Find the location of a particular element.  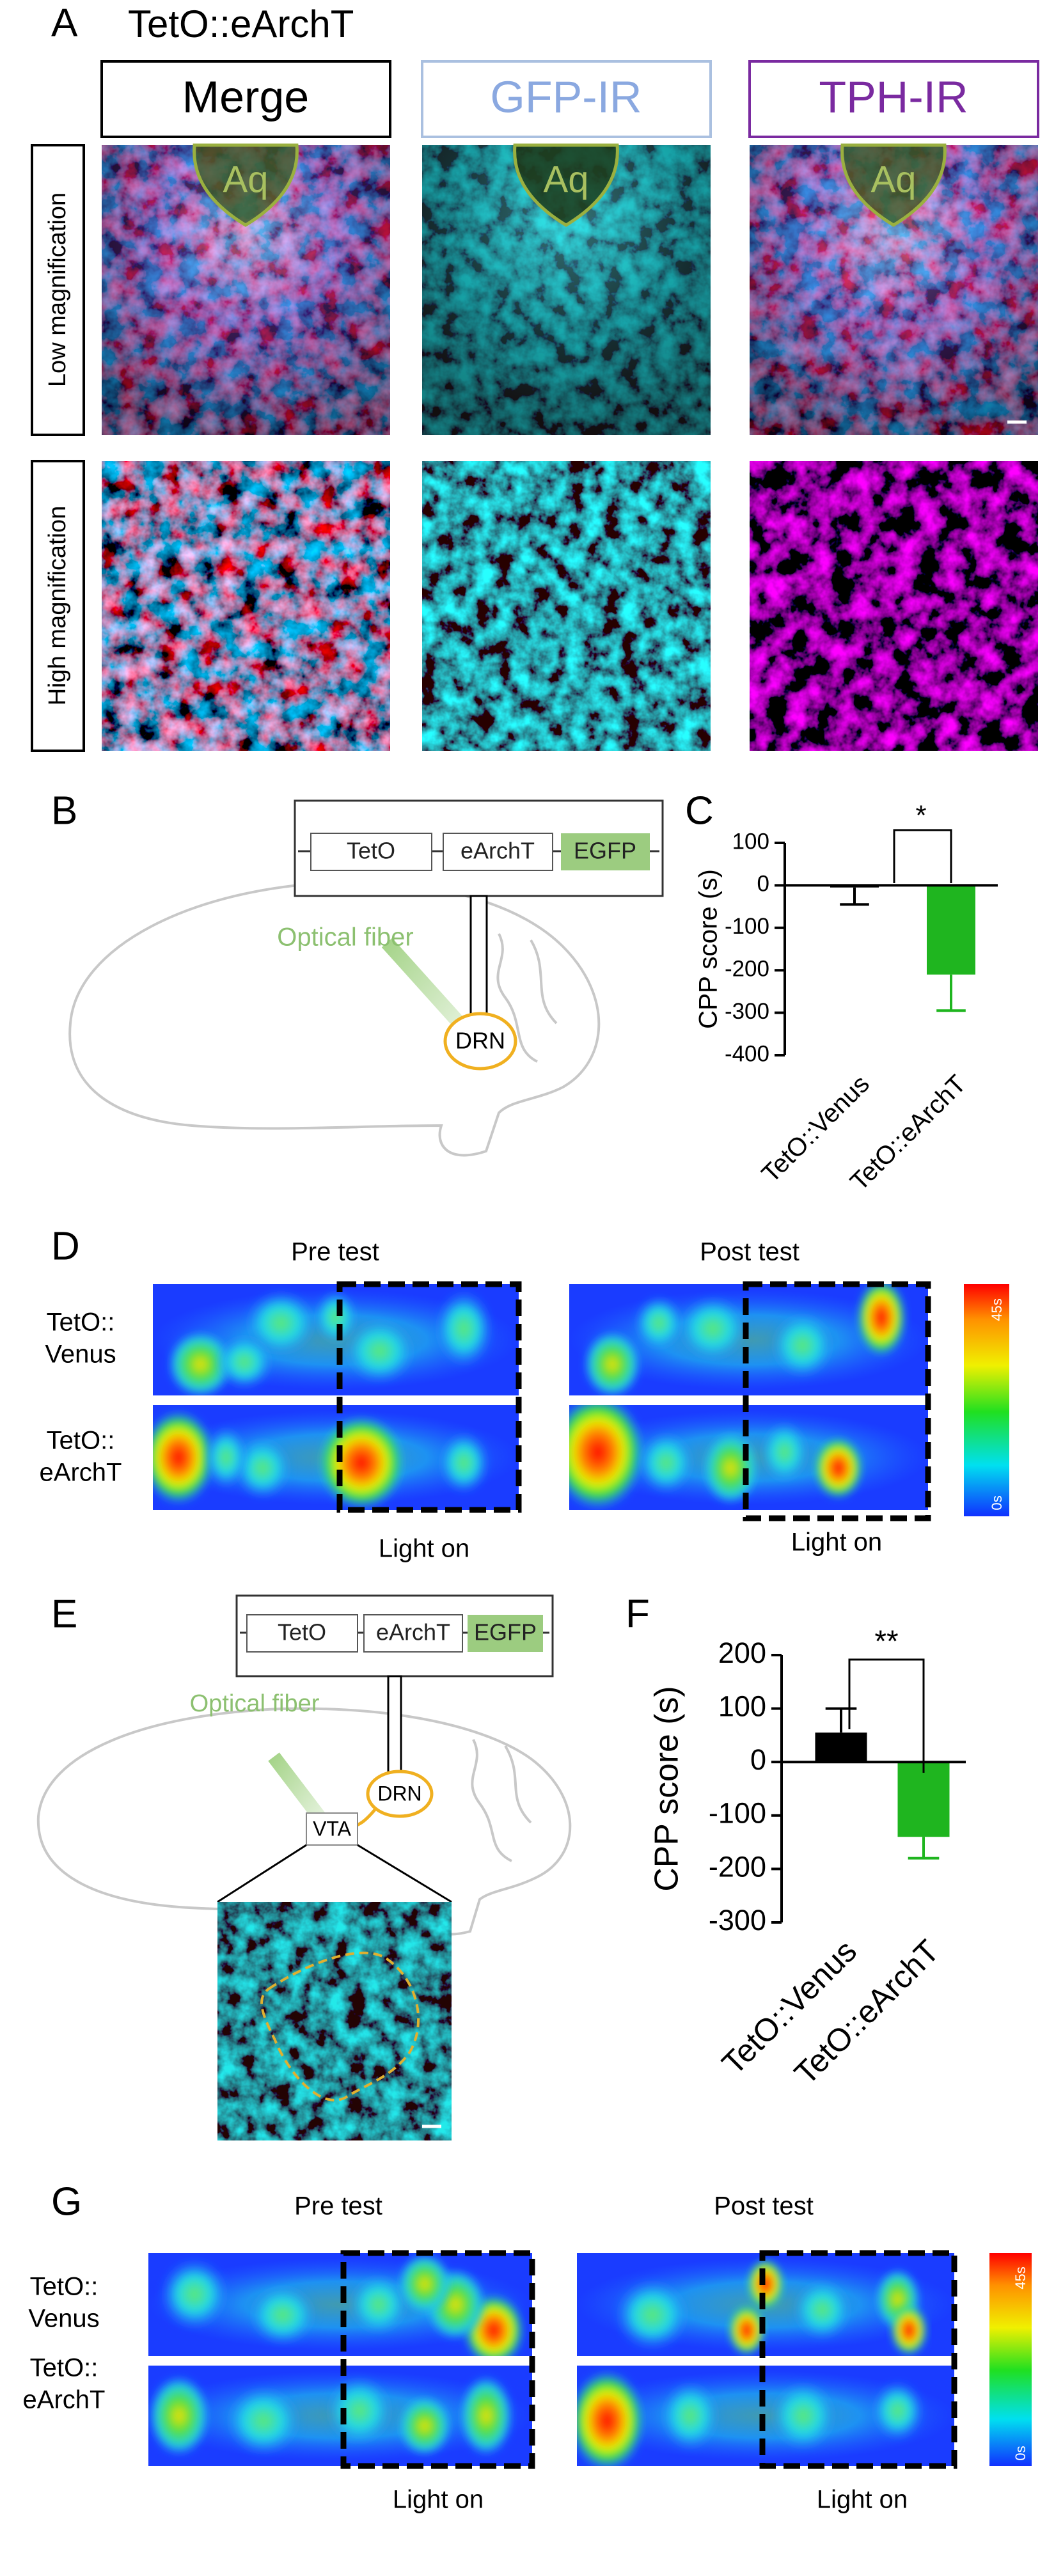

row-label: TetO:: is located at coordinates (64, 2368).